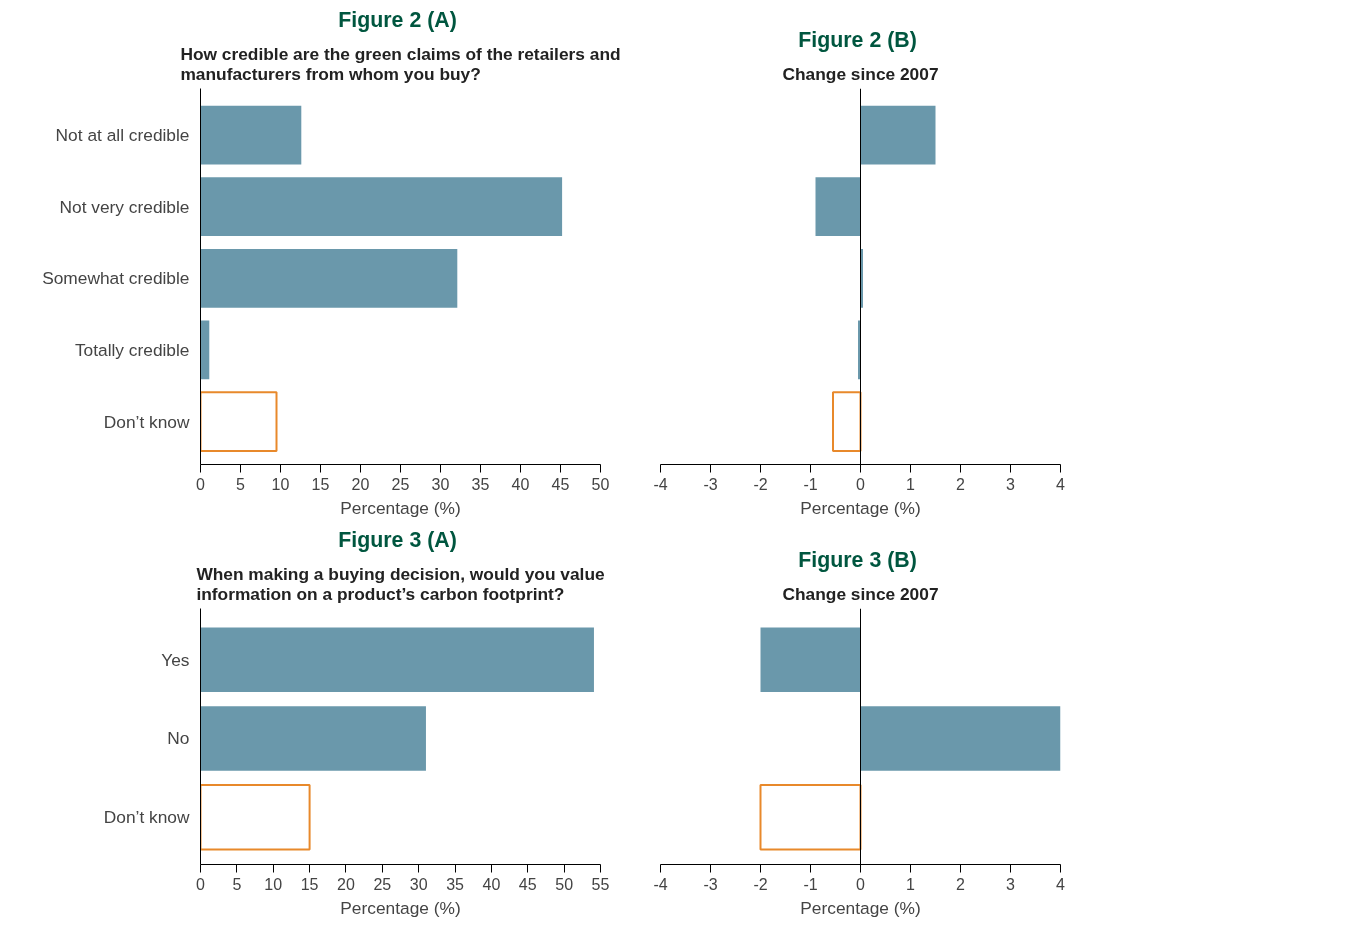  What do you see at coordinates (116, 278) in the screenshot?
I see `y-tick-label: Somewhat credible` at bounding box center [116, 278].